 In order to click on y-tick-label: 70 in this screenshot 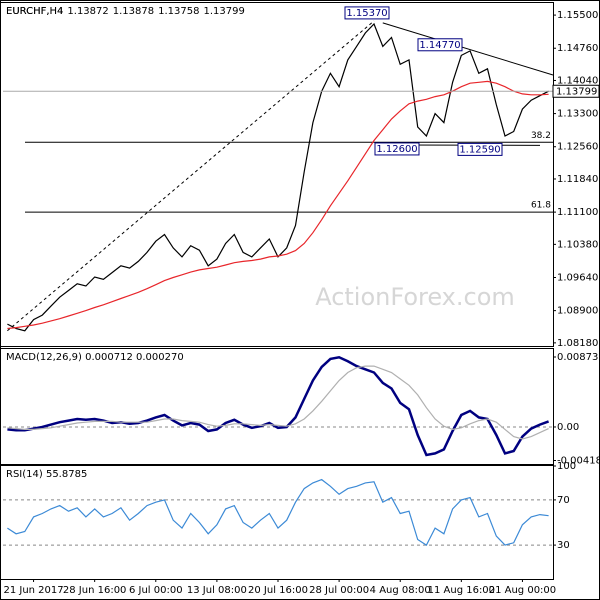, I will do `click(563, 500)`.